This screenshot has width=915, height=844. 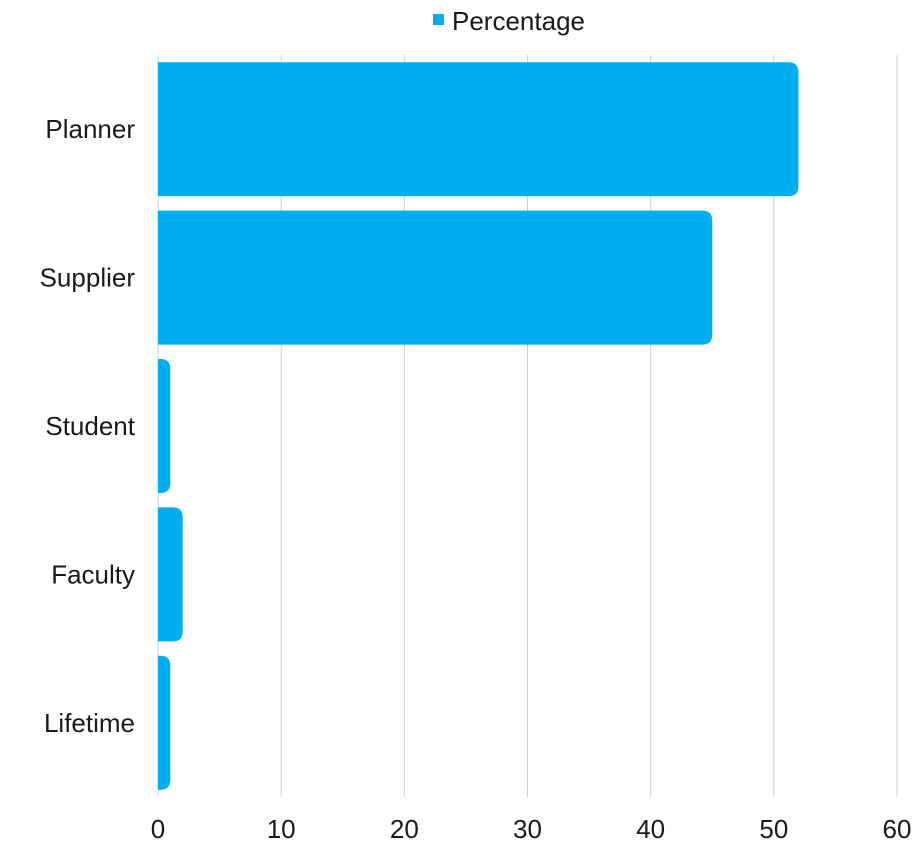 I want to click on bar-faculty, so click(x=170, y=574).